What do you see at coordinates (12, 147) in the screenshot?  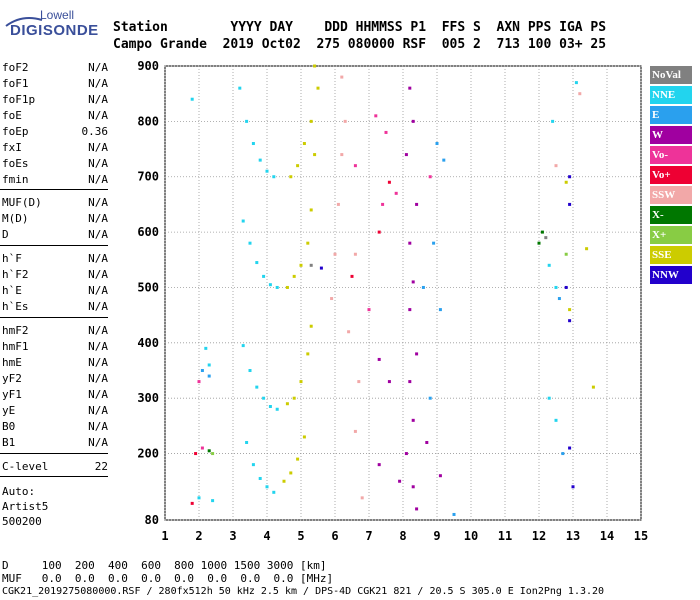 I see `param-label: fxI` at bounding box center [12, 147].